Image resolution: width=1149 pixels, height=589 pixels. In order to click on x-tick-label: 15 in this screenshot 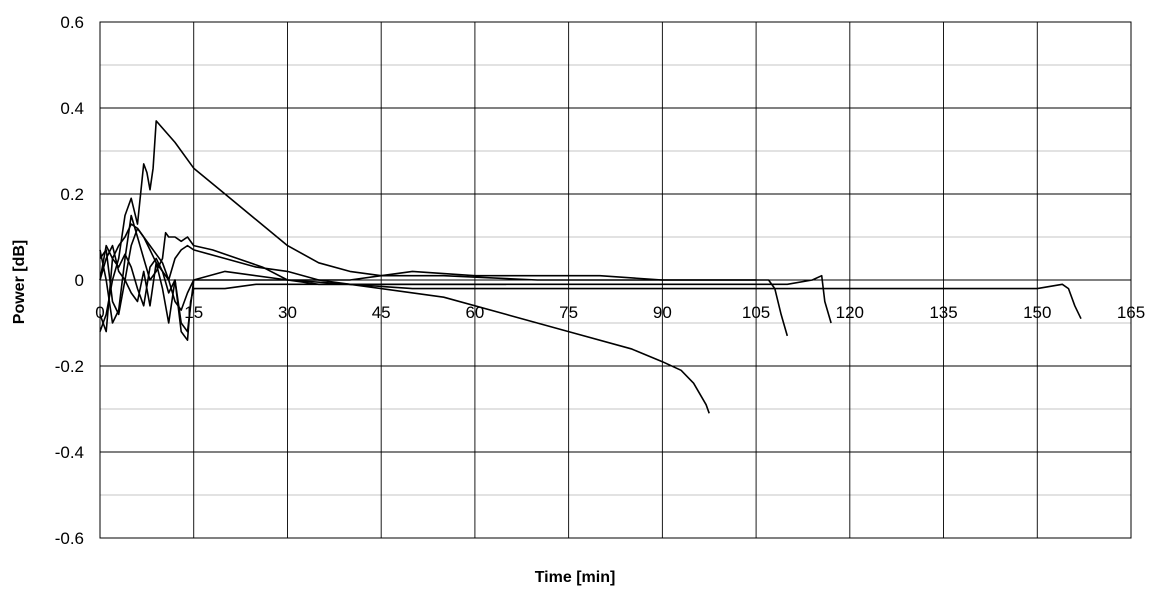, I will do `click(193, 312)`.